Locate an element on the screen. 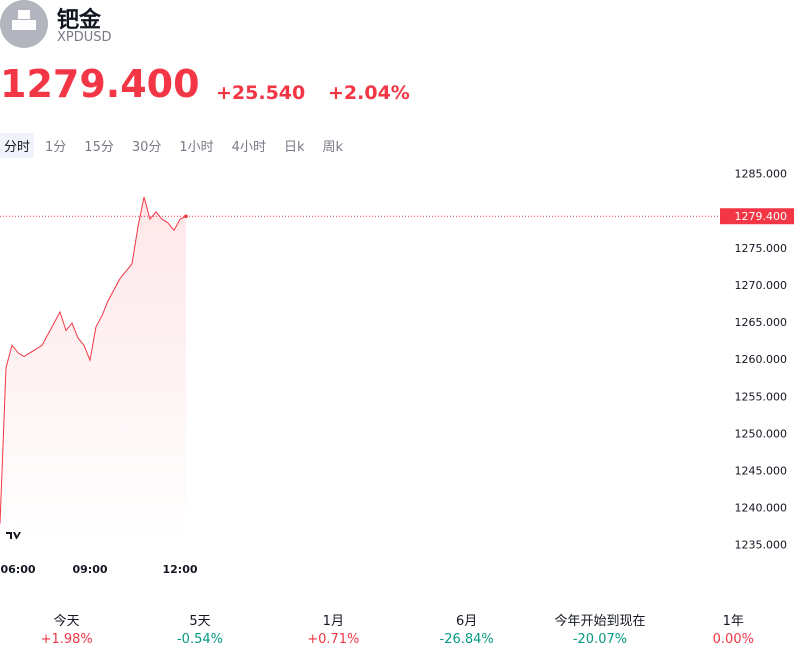  asset-icon is located at coordinates (24, 24).